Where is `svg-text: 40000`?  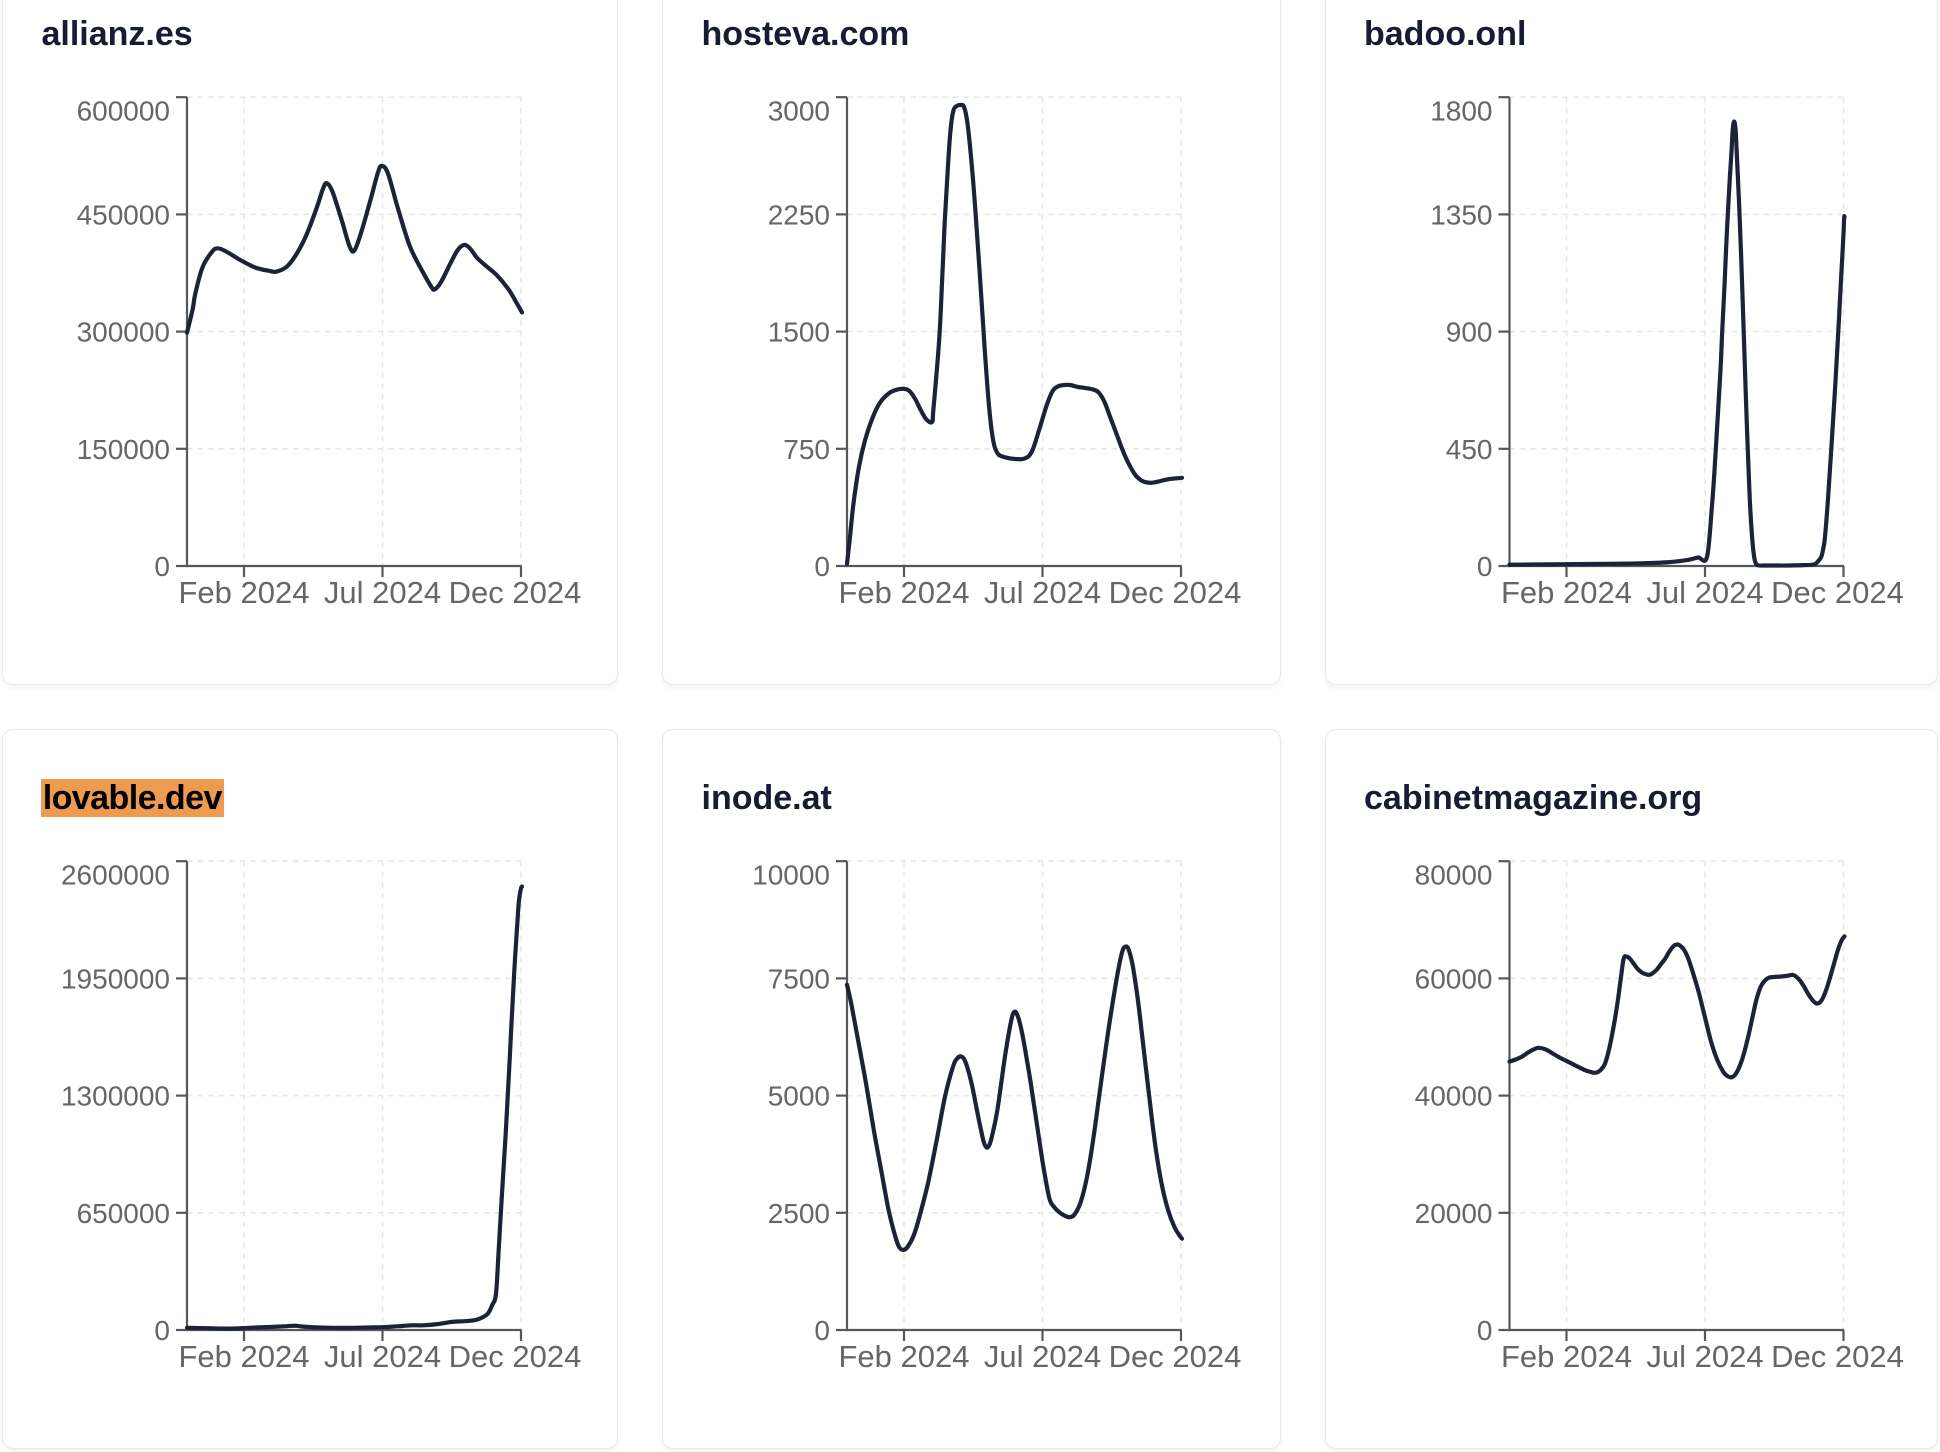
svg-text: 40000 is located at coordinates (1454, 1096).